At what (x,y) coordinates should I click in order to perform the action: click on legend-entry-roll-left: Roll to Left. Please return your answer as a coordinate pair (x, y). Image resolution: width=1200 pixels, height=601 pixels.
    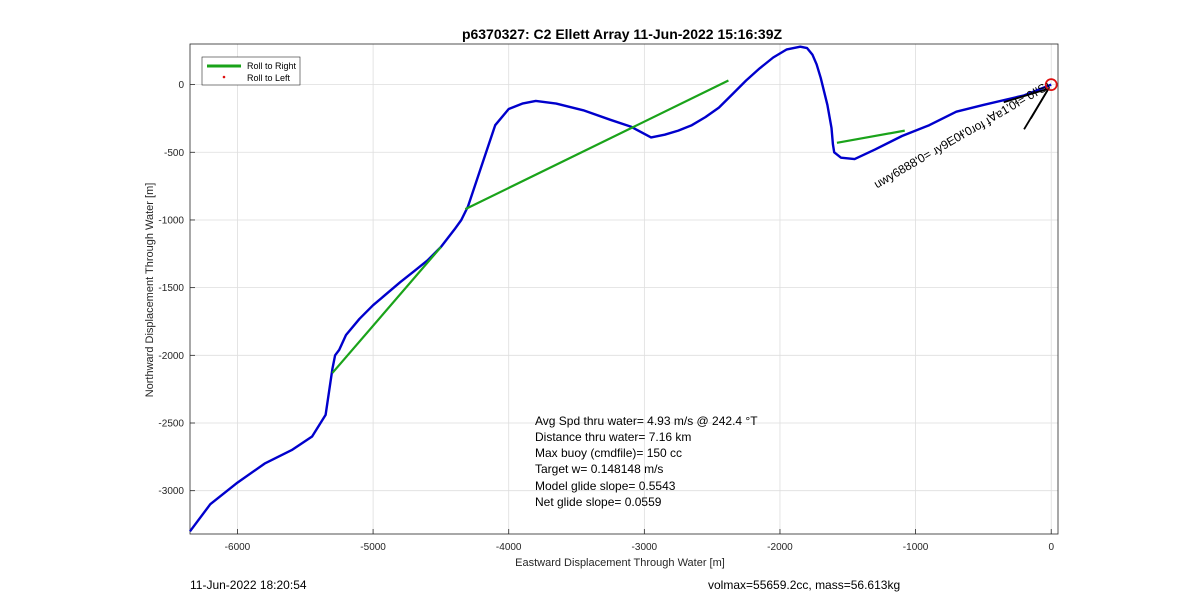
    Looking at the image, I should click on (269, 78).